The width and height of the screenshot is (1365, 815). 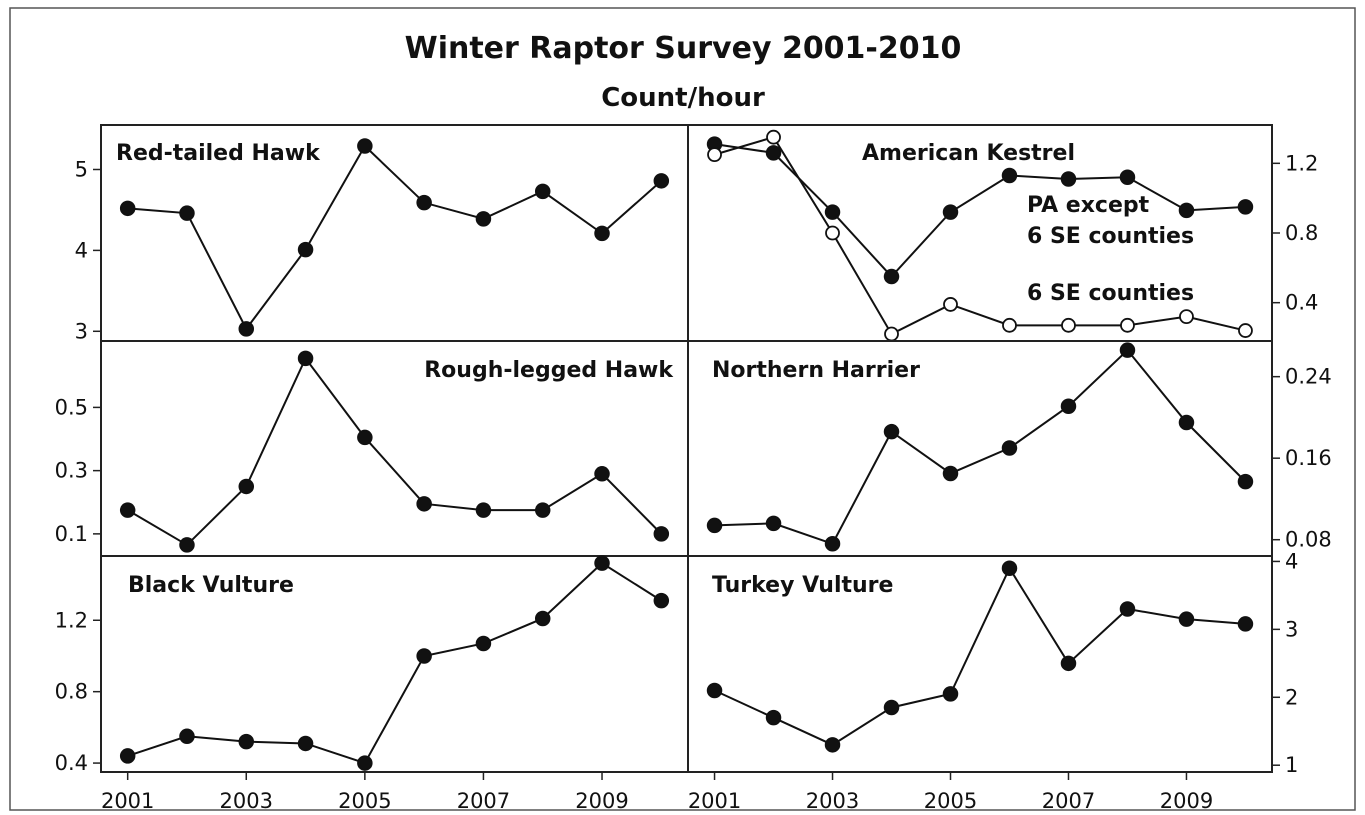 What do you see at coordinates (891, 431) in the screenshot?
I see `data-point-northern-harrier-2004` at bounding box center [891, 431].